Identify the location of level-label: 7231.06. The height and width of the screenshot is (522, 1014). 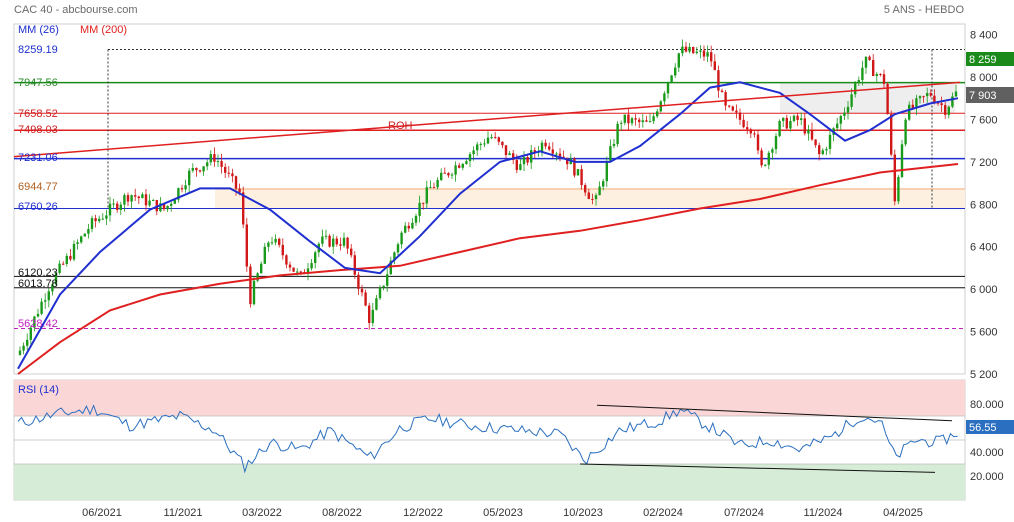
(38, 158).